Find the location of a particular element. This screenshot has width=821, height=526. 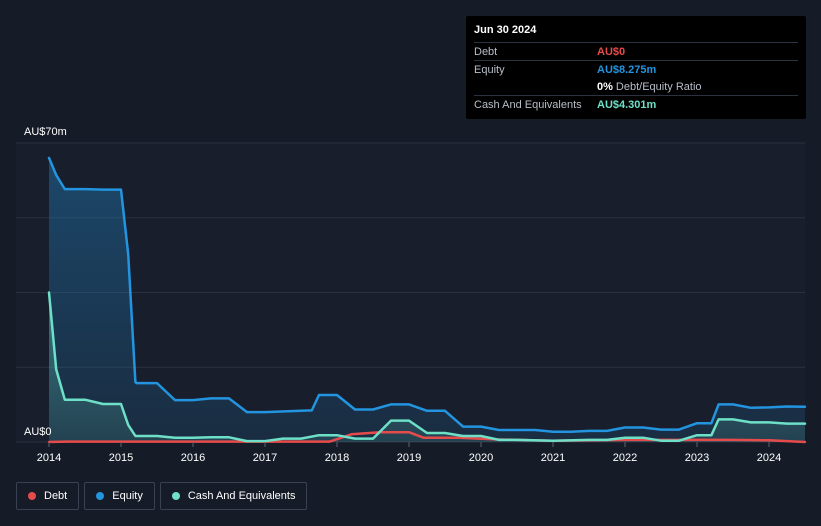

legend-item-debt: Debt is located at coordinates (48, 496).